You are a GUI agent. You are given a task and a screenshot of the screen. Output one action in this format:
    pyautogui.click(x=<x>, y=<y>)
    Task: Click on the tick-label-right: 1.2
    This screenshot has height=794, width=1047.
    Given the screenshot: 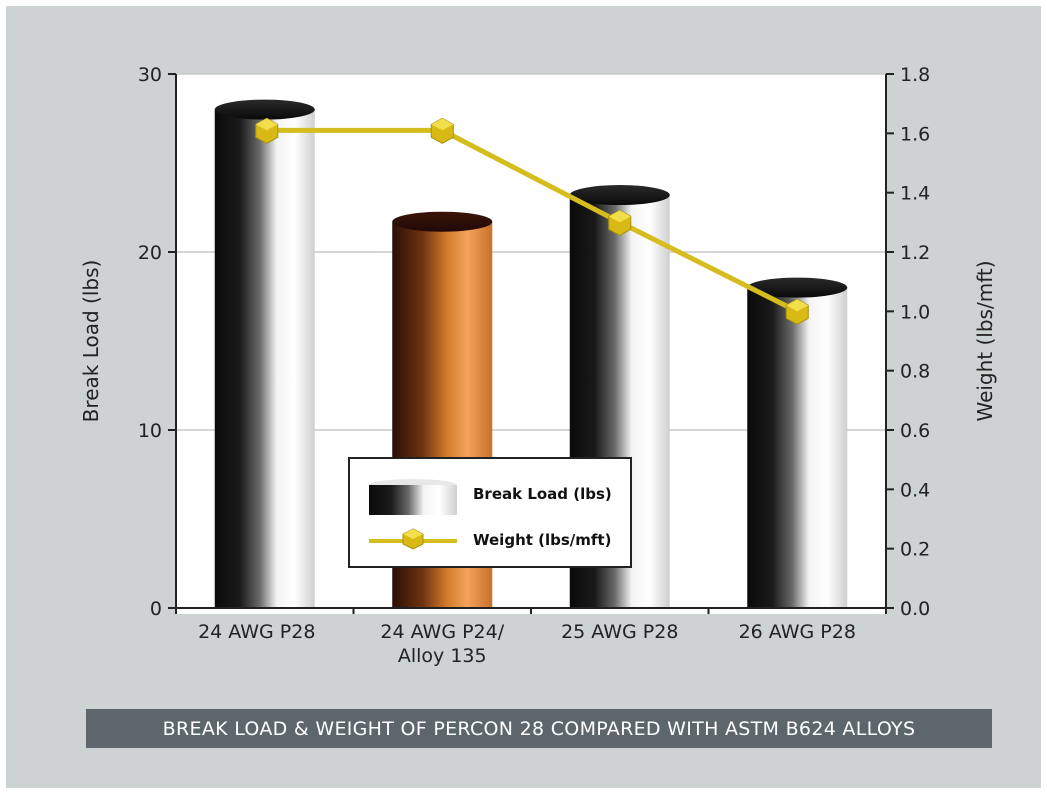 What is the action you would take?
    pyautogui.click(x=915, y=253)
    